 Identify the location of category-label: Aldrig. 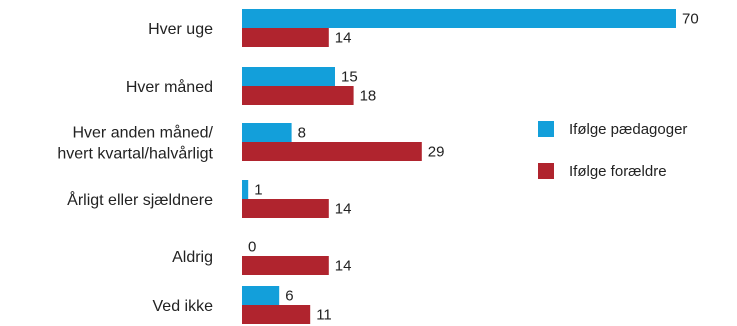
(192, 257).